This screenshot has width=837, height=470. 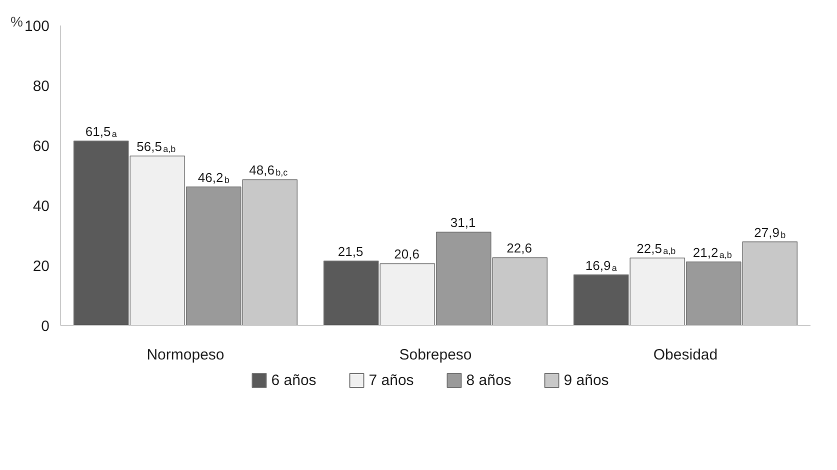 I want to click on x-tick-label: Sobrepeso, so click(x=435, y=355).